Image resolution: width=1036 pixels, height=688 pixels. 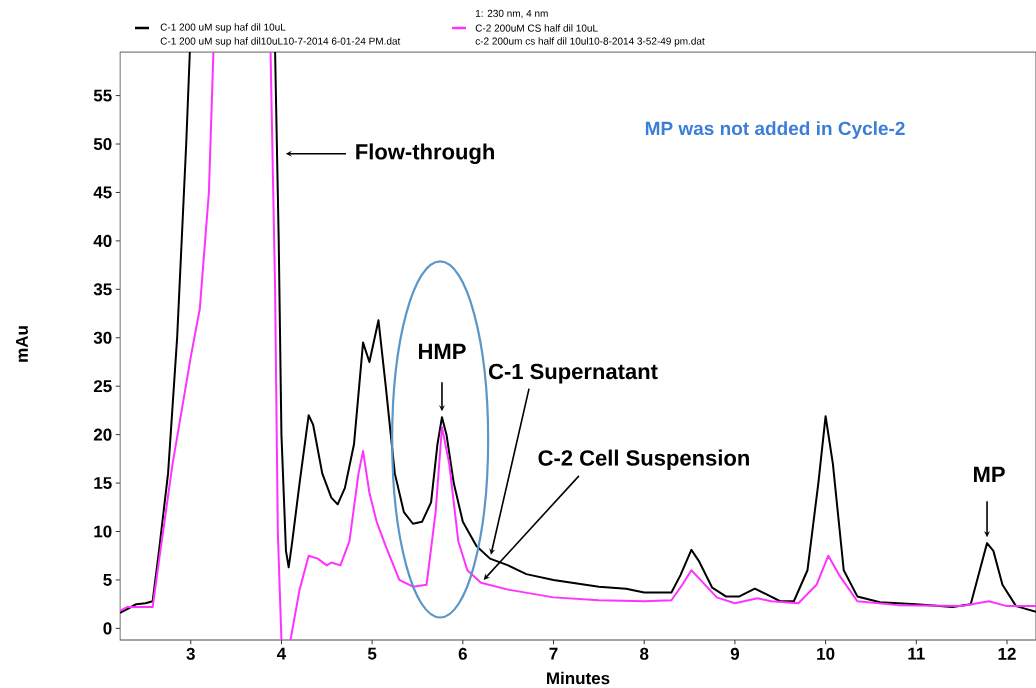 What do you see at coordinates (775, 130) in the screenshot?
I see `annotation: MP was not added in Cycle-2` at bounding box center [775, 130].